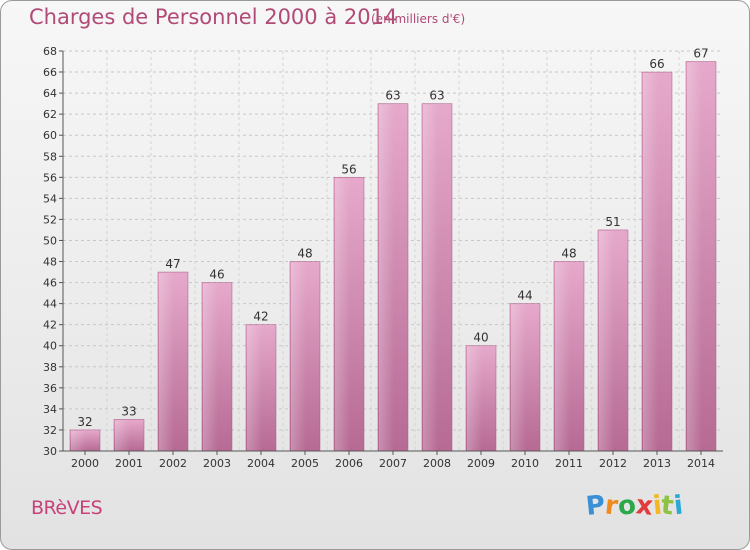  What do you see at coordinates (50, 388) in the screenshot?
I see `y-tick-label: 36` at bounding box center [50, 388].